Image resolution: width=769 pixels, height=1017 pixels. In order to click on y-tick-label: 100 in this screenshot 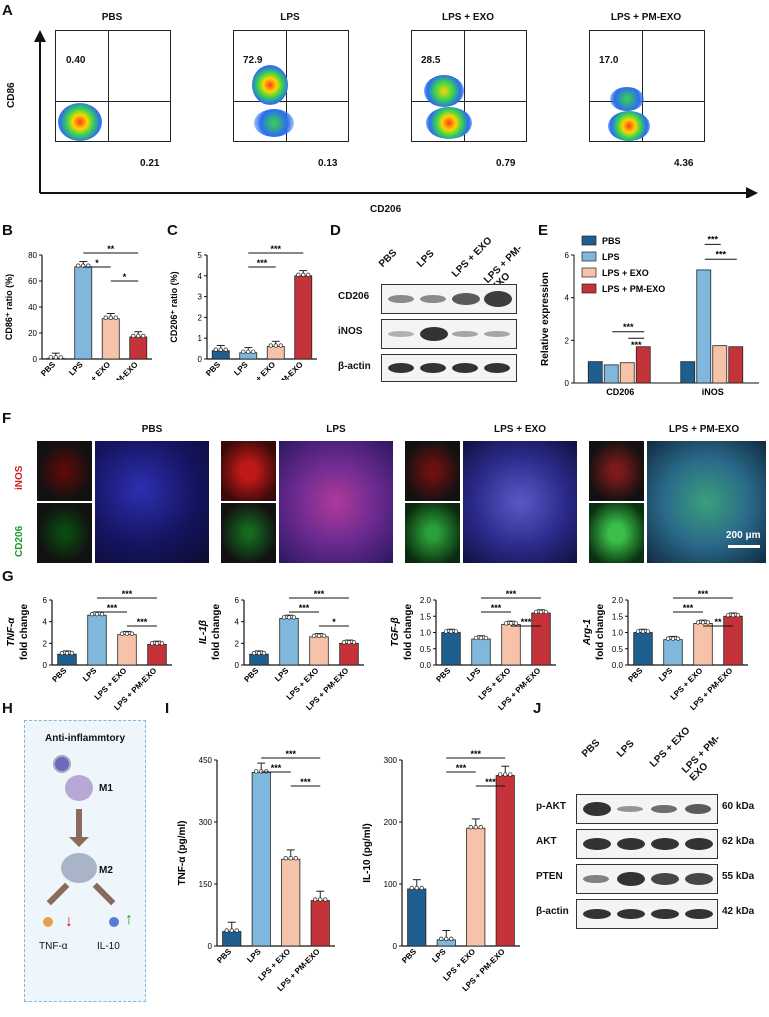, I will do `click(391, 884)`.